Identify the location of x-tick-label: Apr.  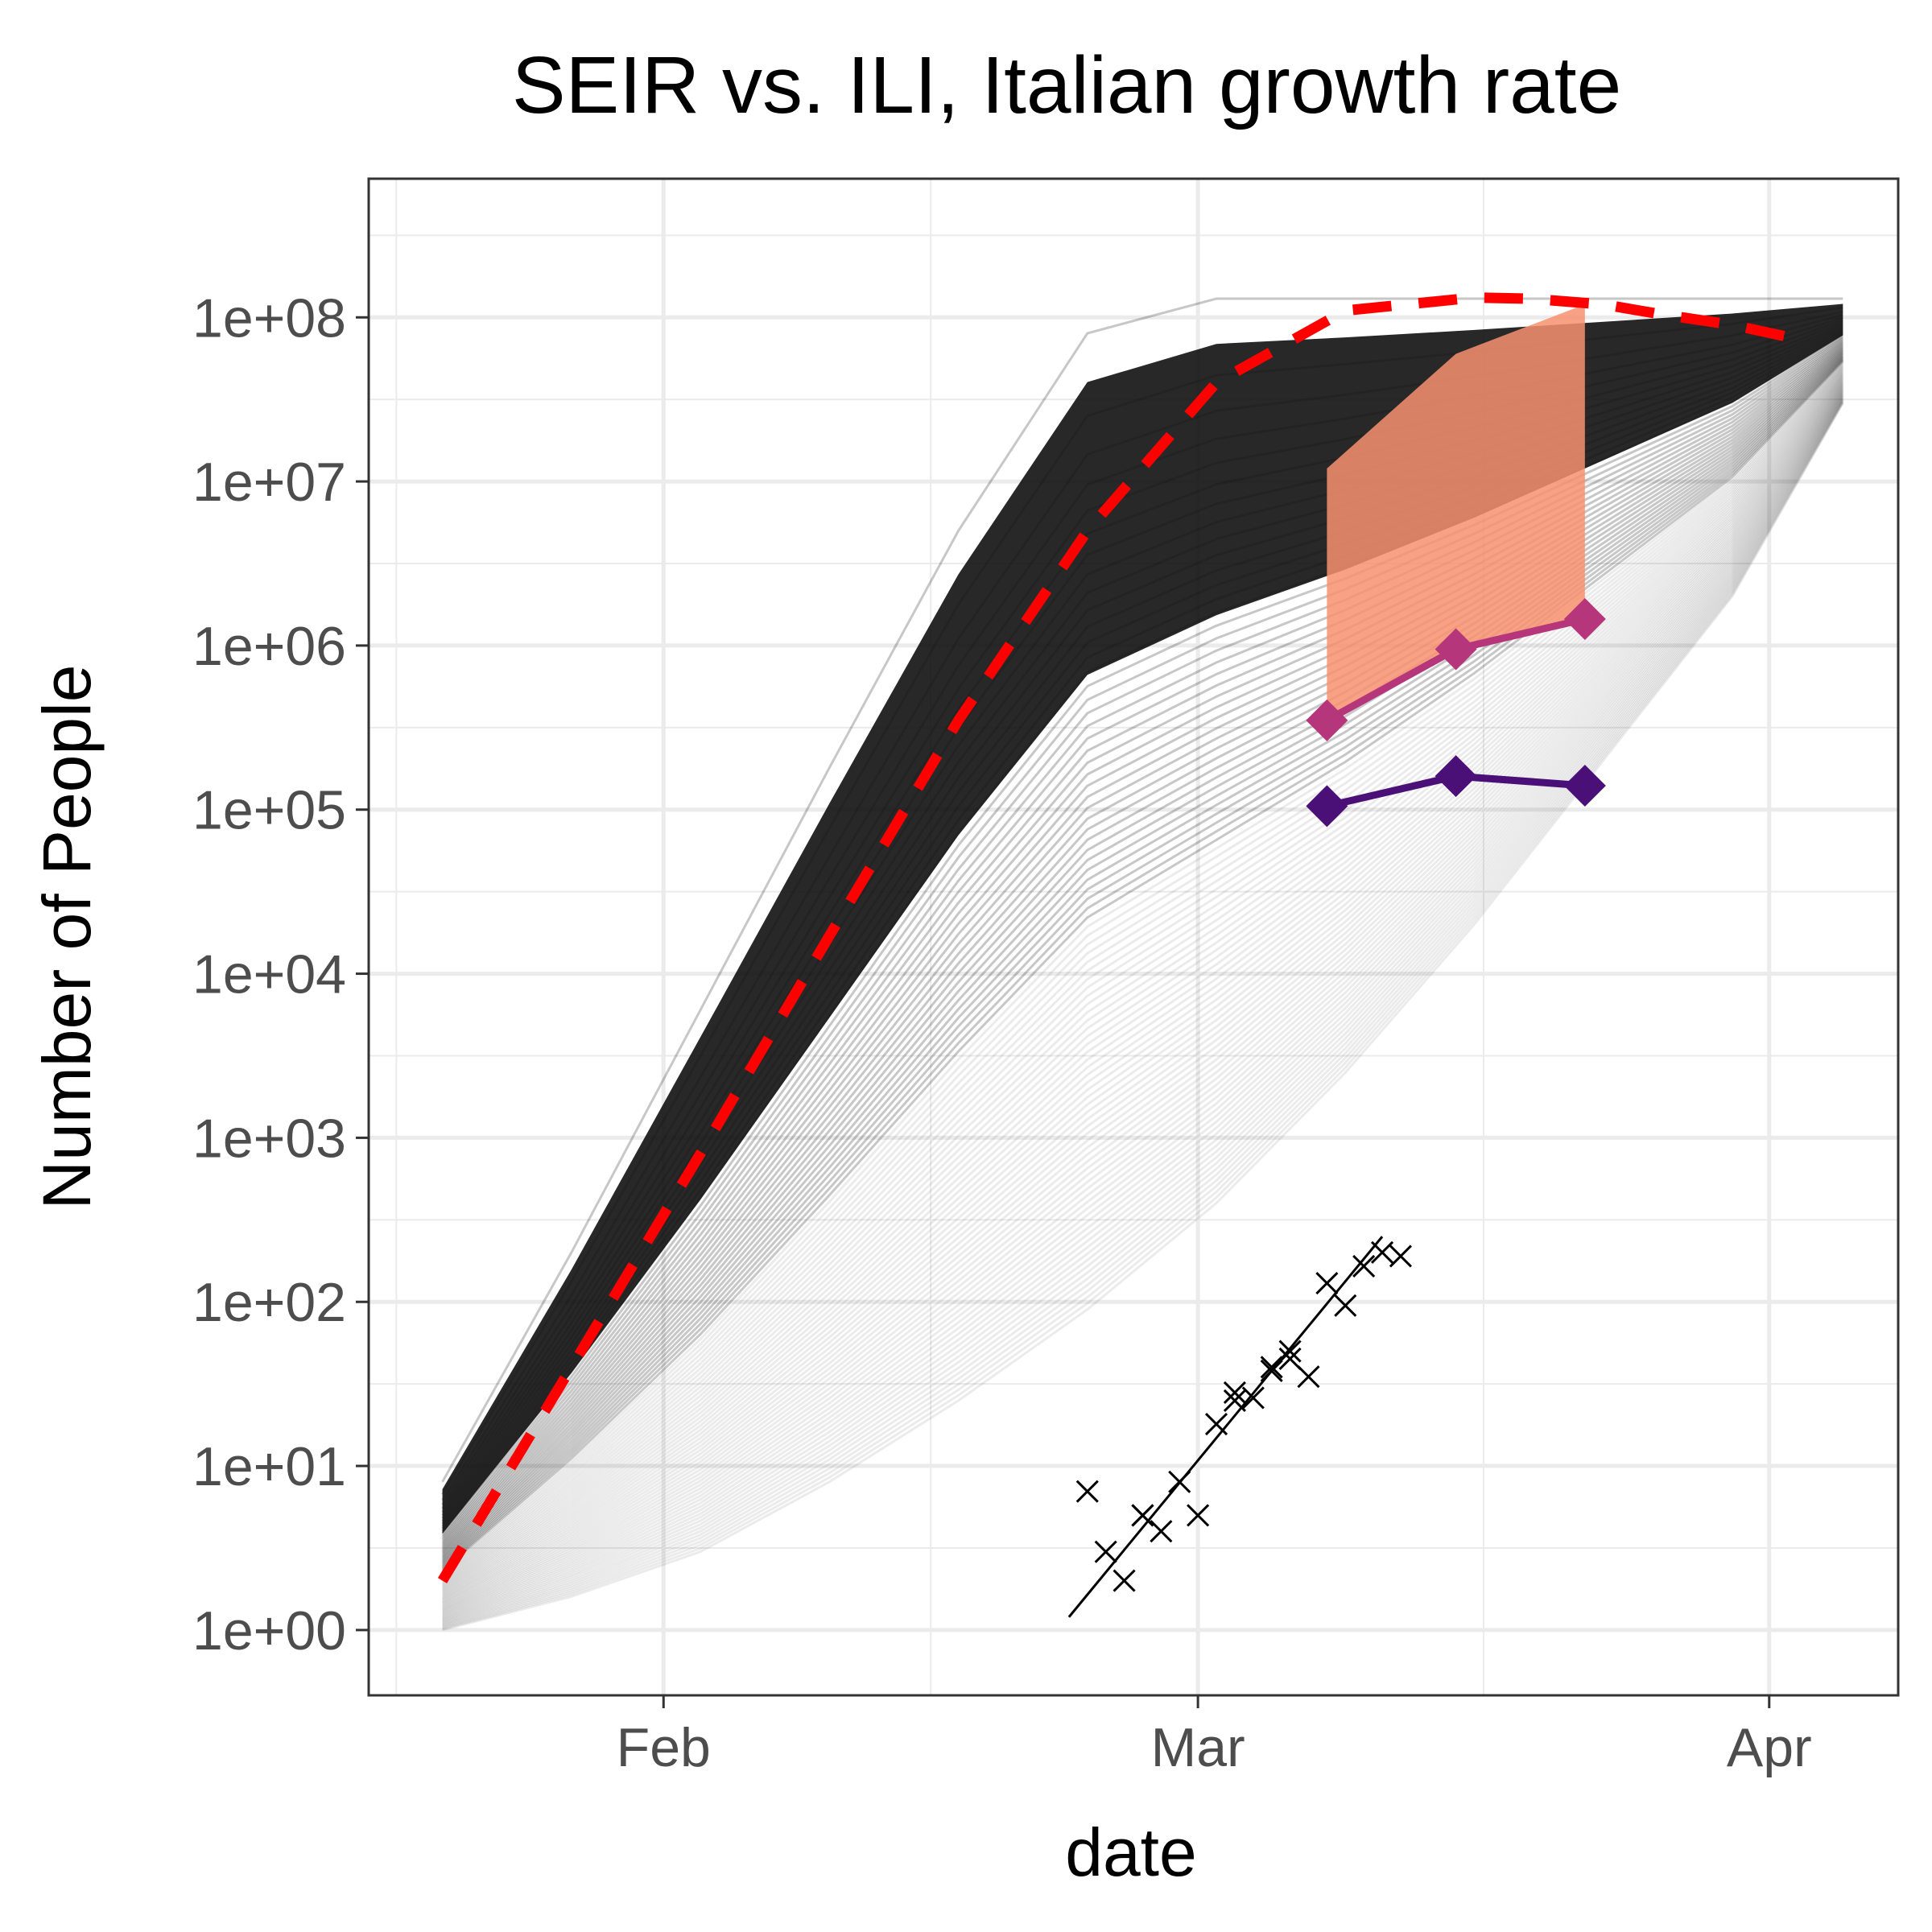
(1770, 1747).